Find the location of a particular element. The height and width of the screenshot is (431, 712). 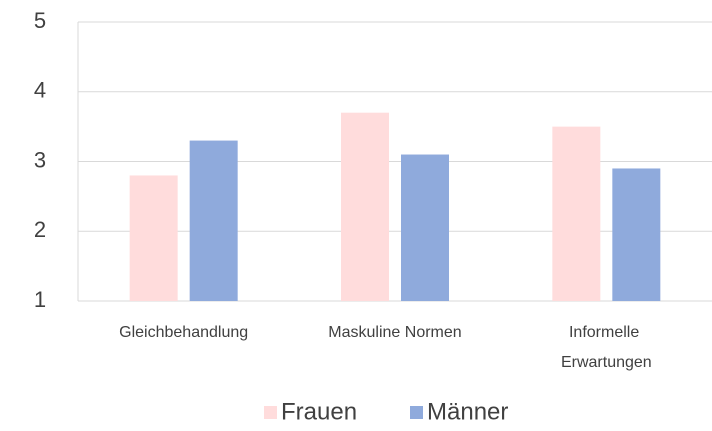

y-tick-label: 5 is located at coordinates (40, 20).